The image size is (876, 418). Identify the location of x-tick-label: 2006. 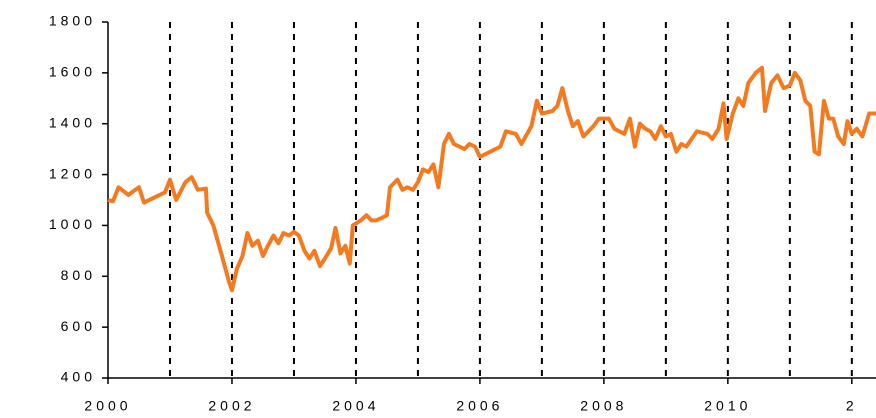
(479, 406).